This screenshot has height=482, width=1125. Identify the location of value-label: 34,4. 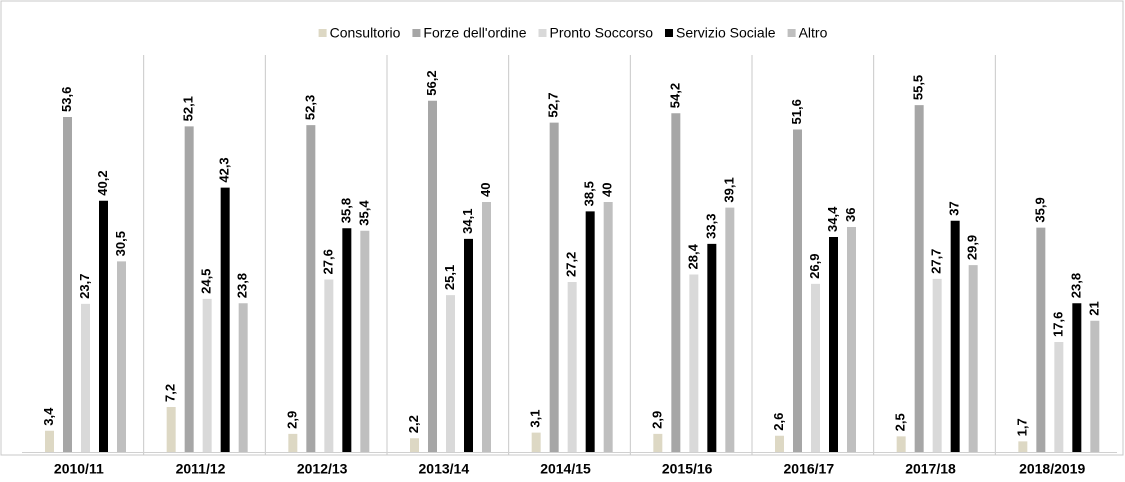
(832, 219).